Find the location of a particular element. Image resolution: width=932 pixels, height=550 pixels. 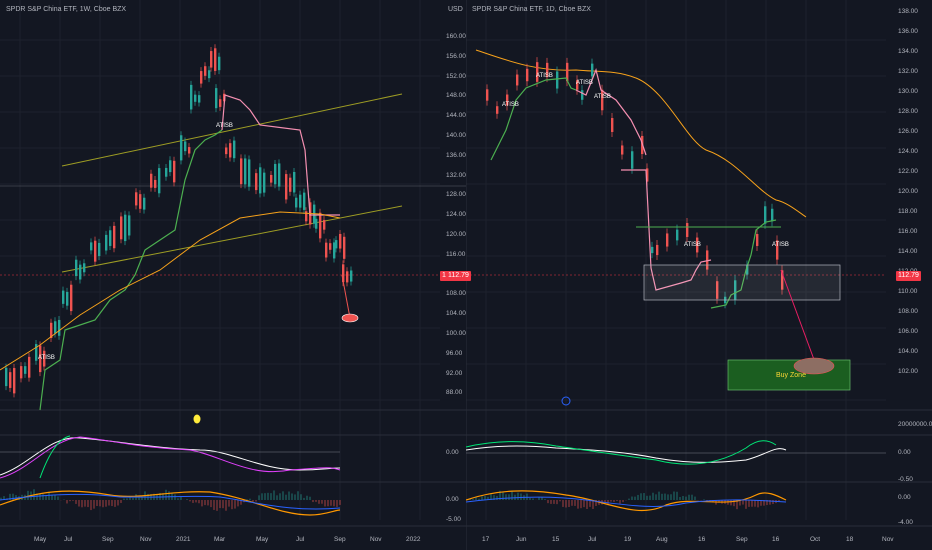

green-trailing-stop-line is located at coordinates (131, 270).